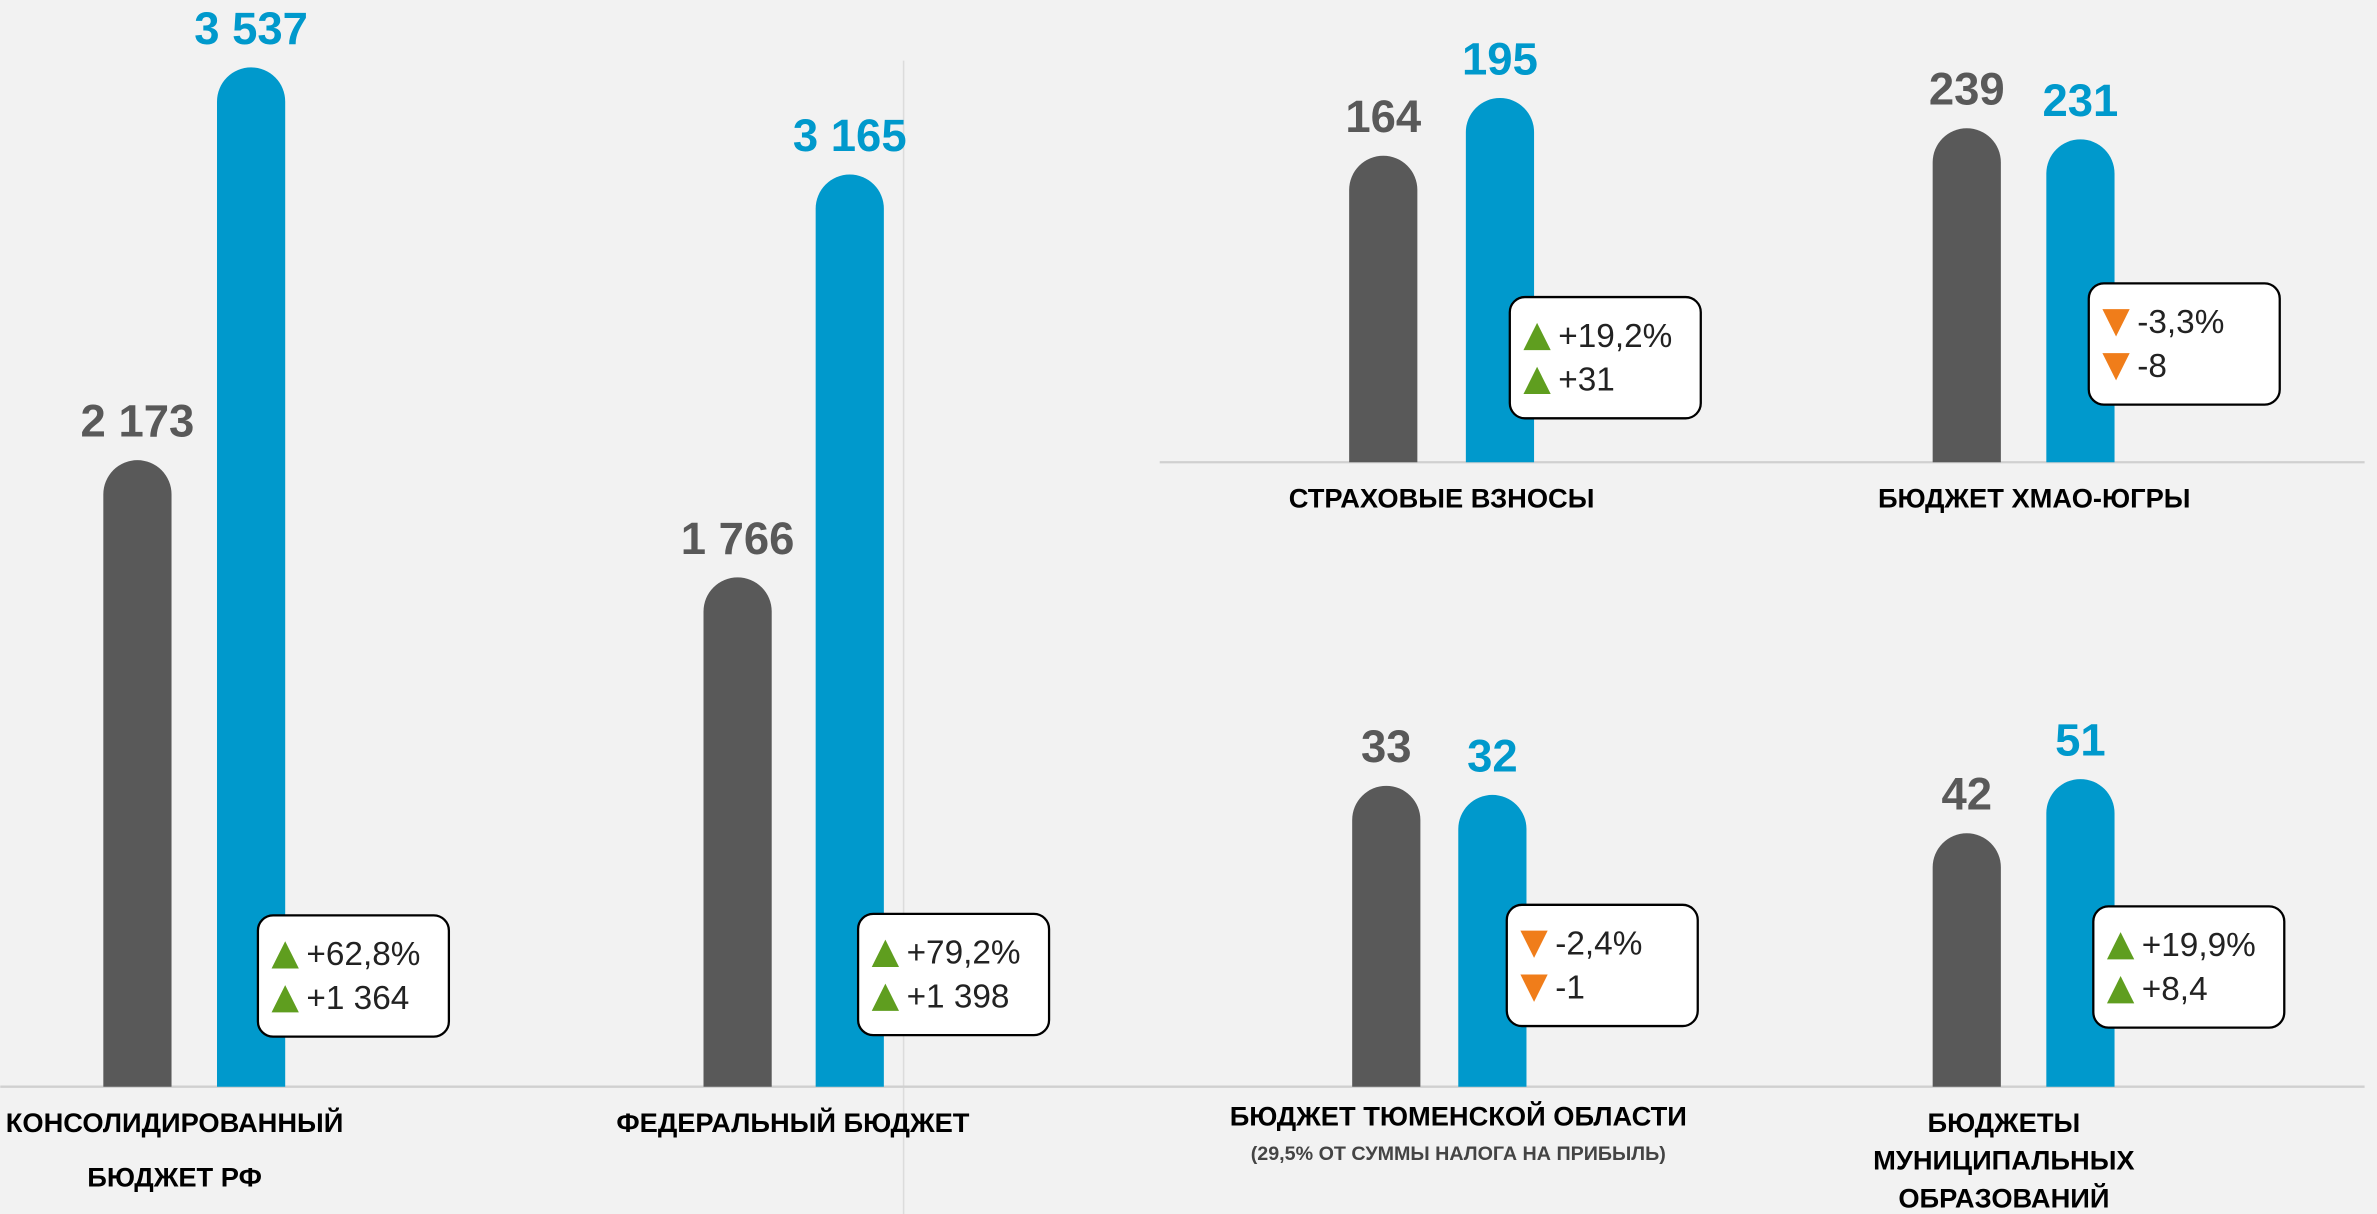 This screenshot has height=1214, width=2377. I want to click on change-label: +31, so click(1586, 380).